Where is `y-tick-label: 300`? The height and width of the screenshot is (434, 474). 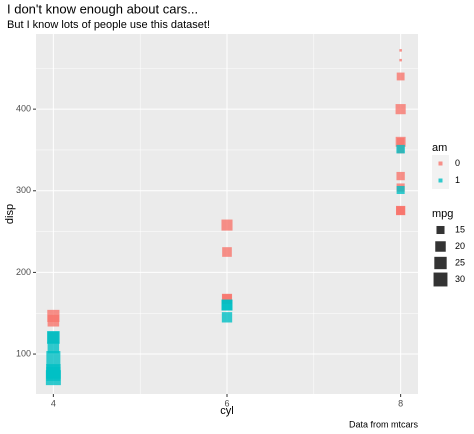 y-tick-label: 300 is located at coordinates (23, 190).